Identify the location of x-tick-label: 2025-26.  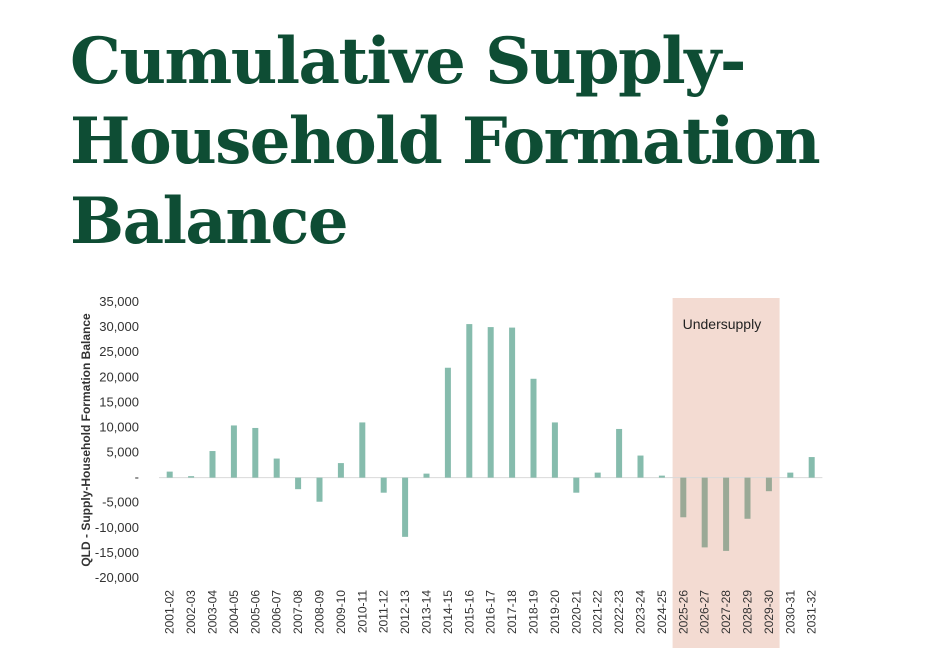
(683, 612).